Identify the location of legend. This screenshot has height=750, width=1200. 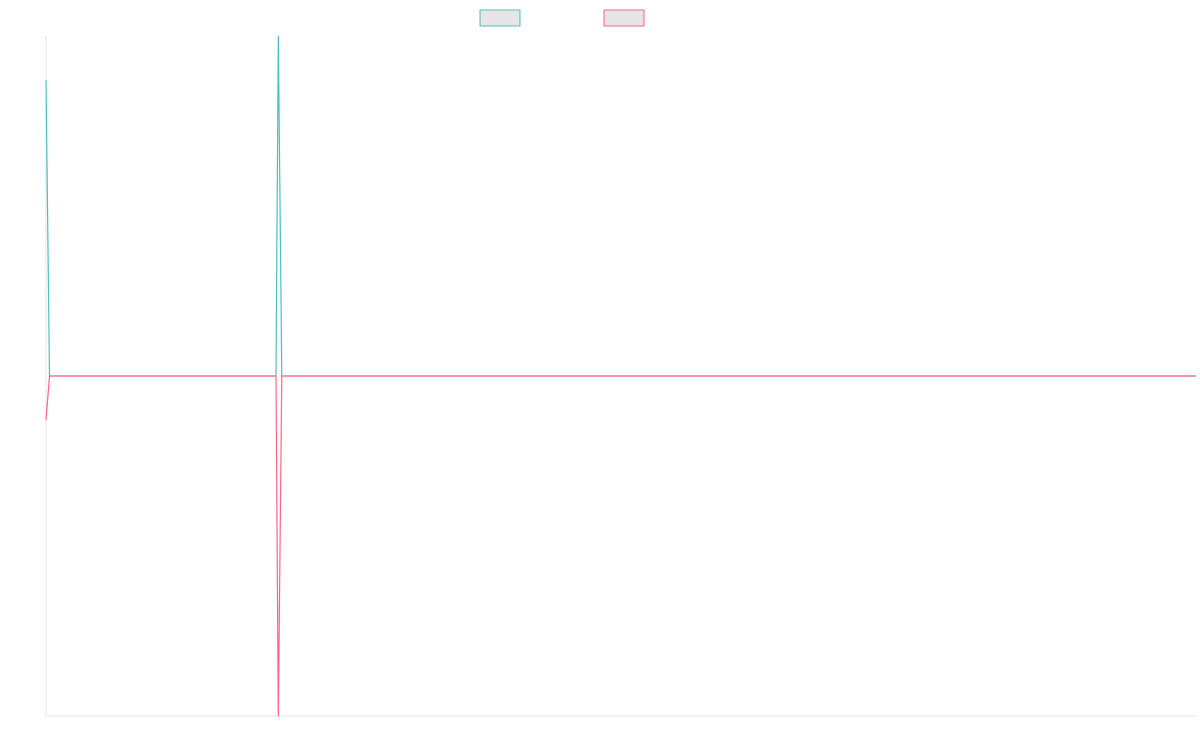
(562, 18).